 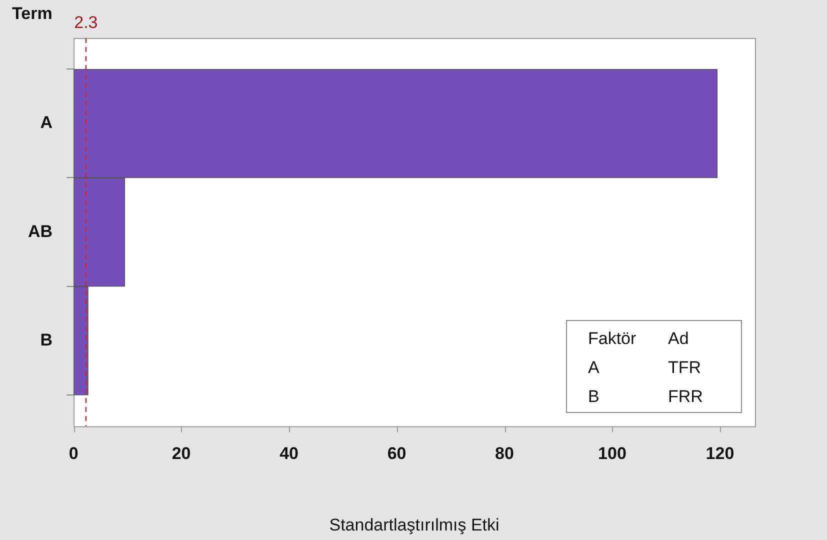 I want to click on x-tick-label: 20, so click(x=181, y=454).